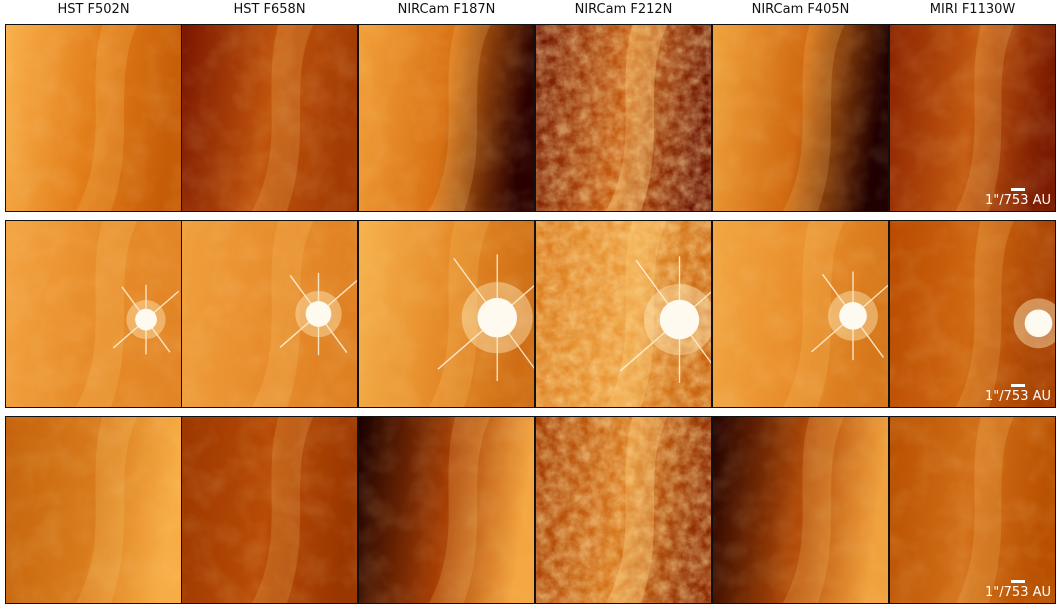 The image size is (1056, 605). I want to click on image-panel-r1-c3, so click(446, 118).